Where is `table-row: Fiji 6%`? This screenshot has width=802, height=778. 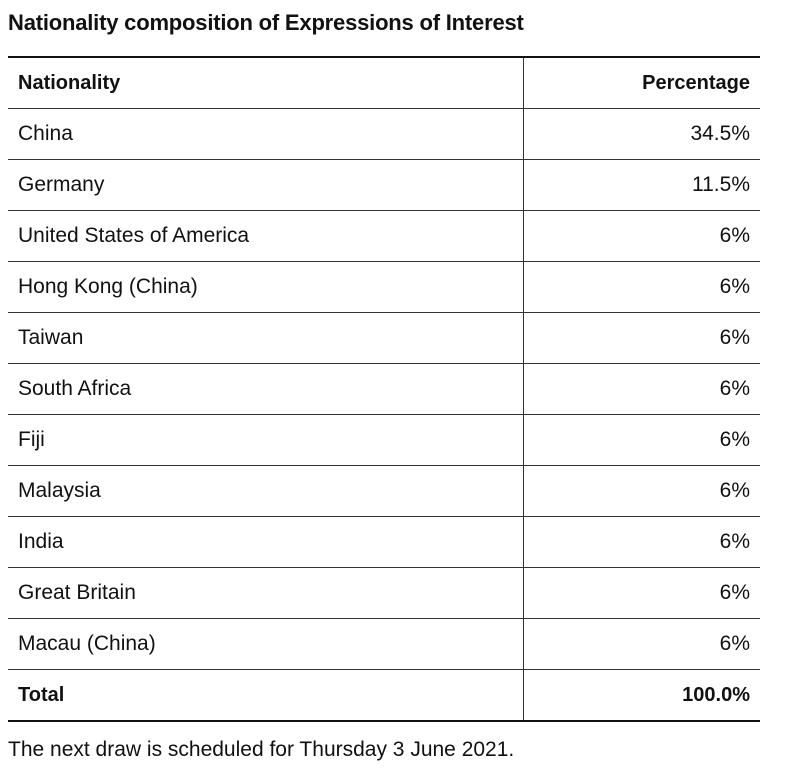
table-row: Fiji 6% is located at coordinates (384, 440).